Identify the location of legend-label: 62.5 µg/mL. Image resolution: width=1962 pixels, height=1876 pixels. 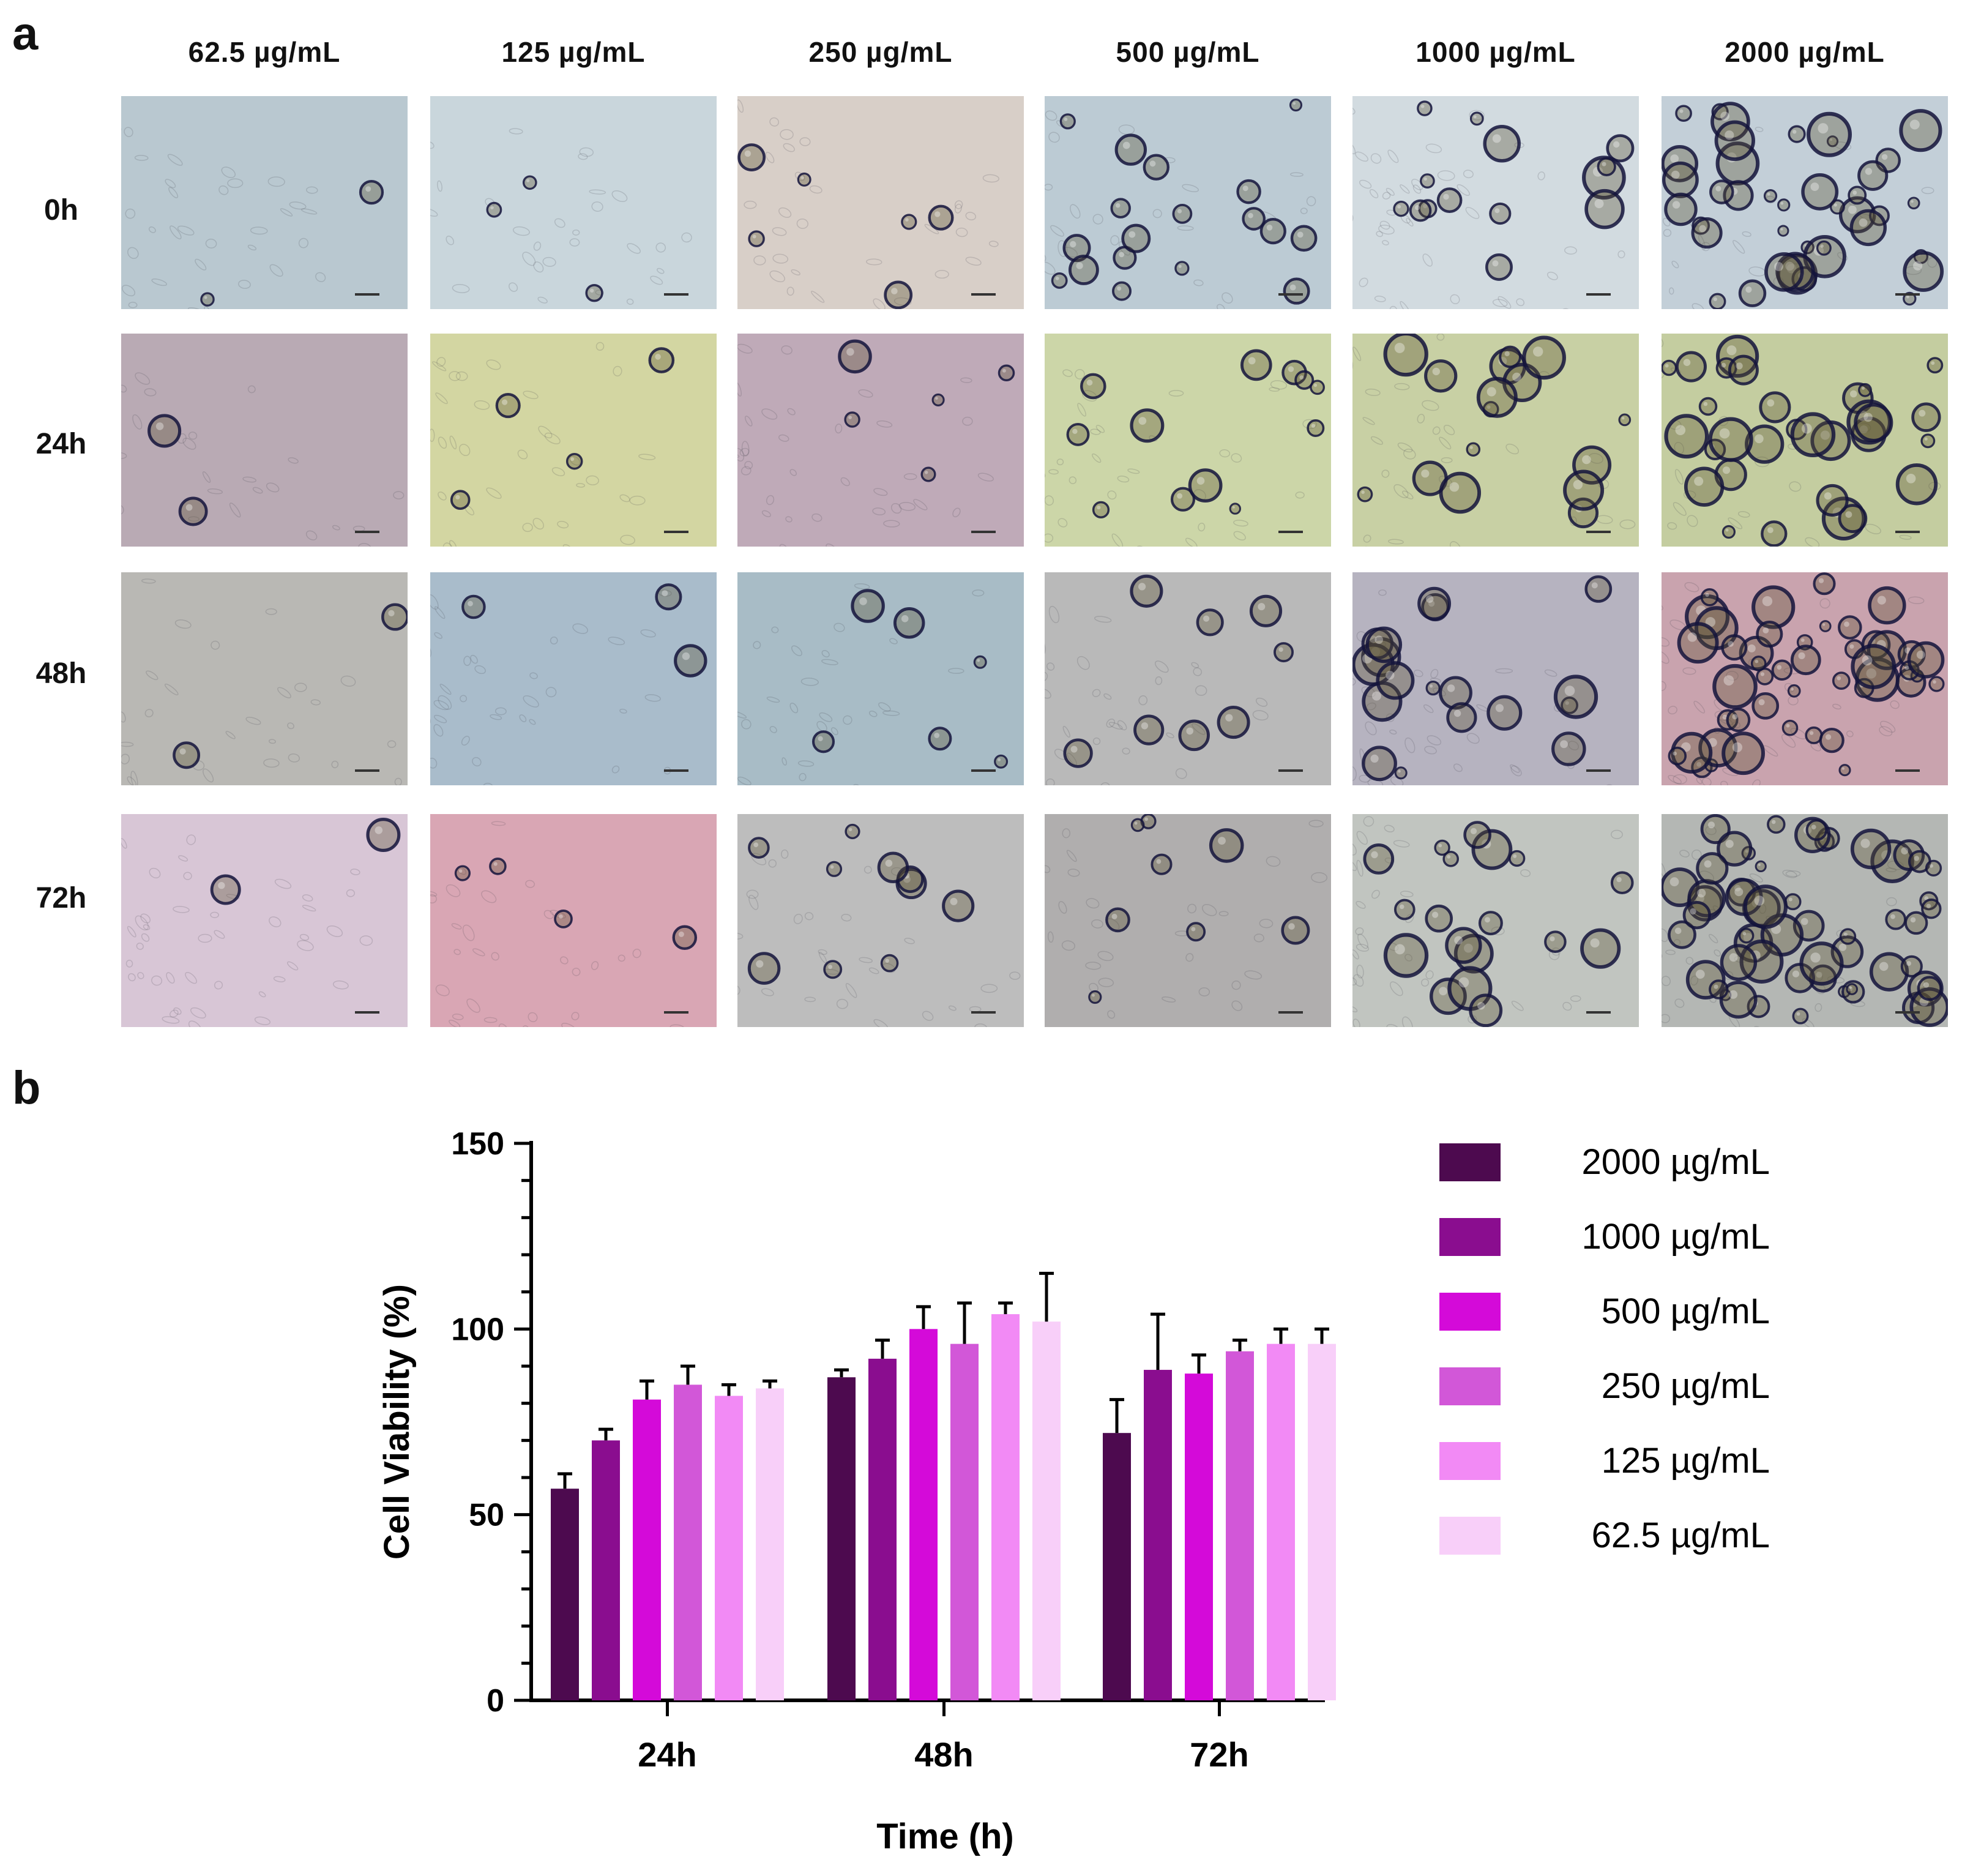
(1681, 1535).